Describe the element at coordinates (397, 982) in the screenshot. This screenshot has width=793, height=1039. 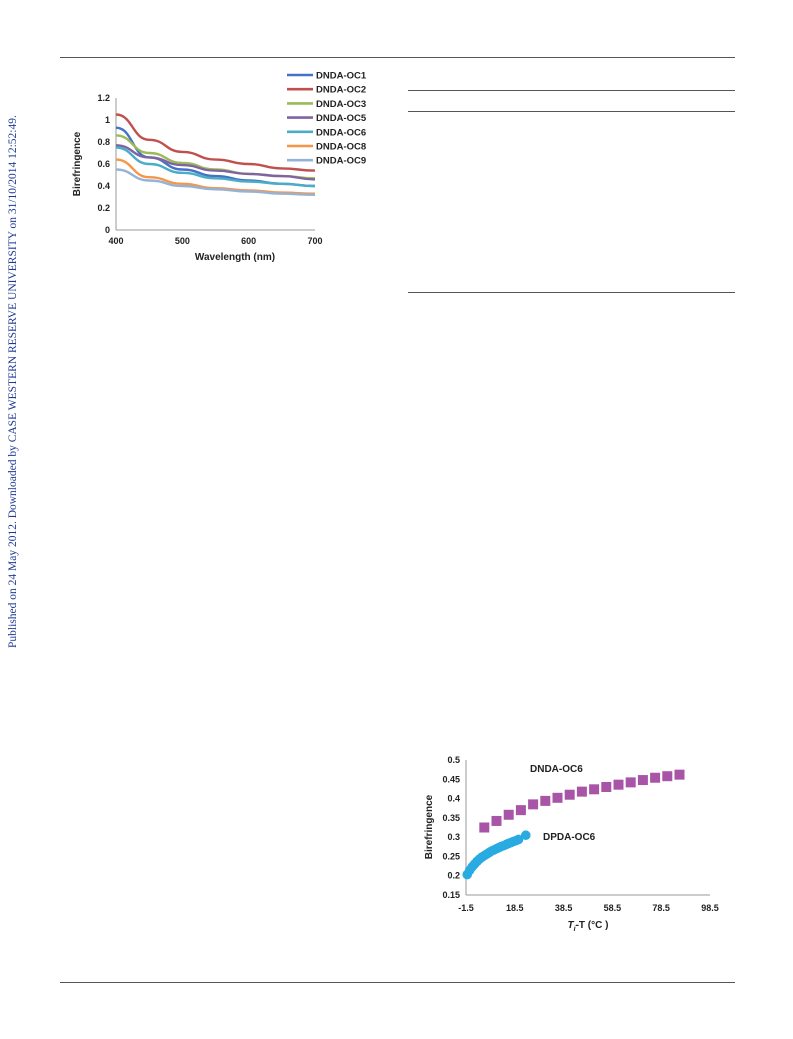
I see `footer-rule` at that location.